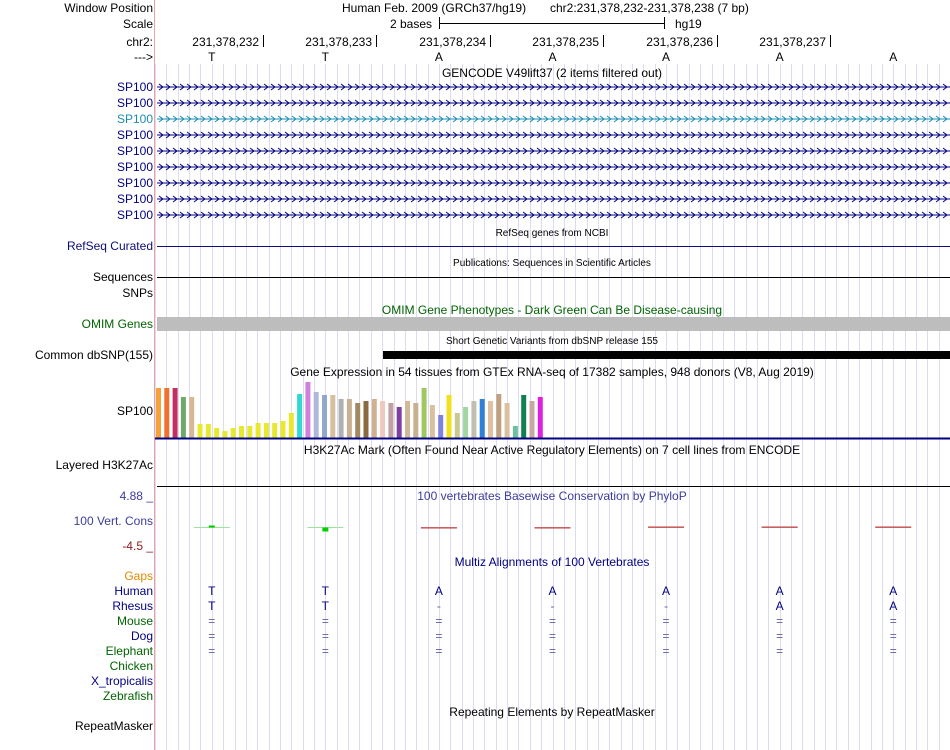 The height and width of the screenshot is (750, 950). Describe the element at coordinates (104, 465) in the screenshot. I see `h3k27ac-label: Layered H3K27Ac` at that location.